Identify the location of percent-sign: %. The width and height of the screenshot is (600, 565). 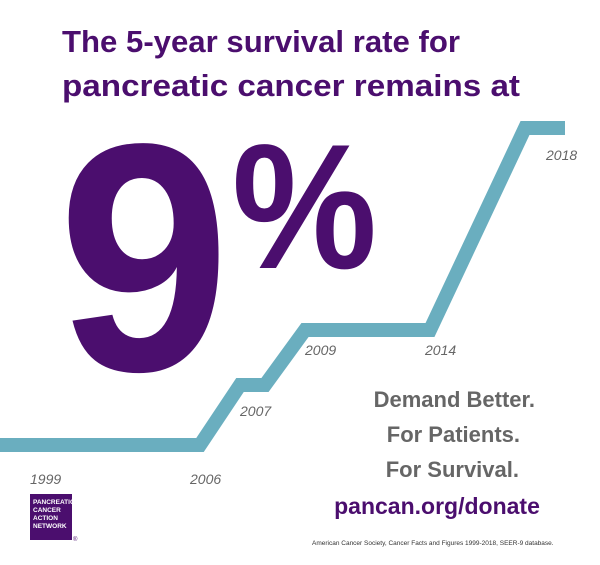
(304, 206).